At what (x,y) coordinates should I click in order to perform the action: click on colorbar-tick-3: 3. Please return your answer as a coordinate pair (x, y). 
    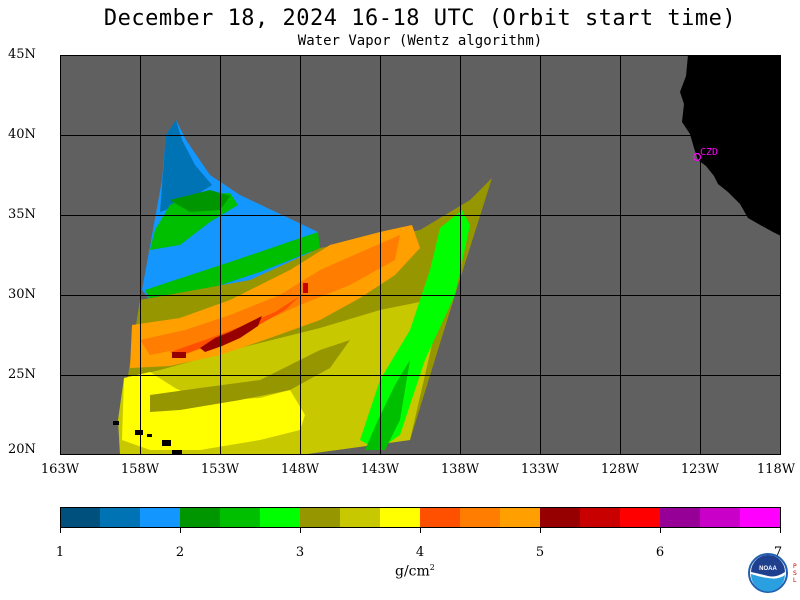
    Looking at the image, I should click on (300, 552).